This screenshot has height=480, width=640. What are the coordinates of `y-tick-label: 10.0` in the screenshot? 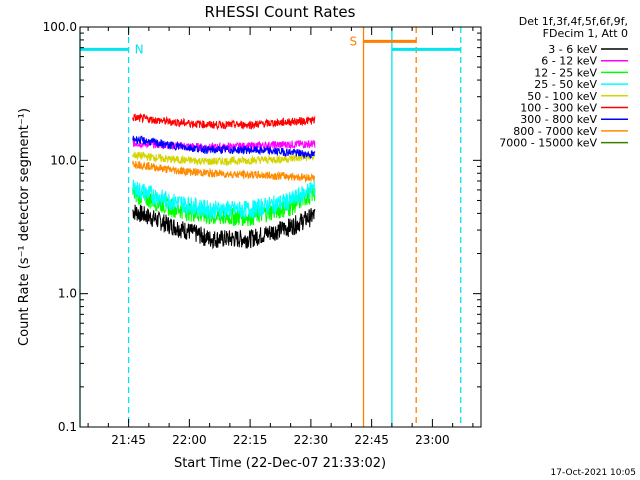 It's located at (63, 160).